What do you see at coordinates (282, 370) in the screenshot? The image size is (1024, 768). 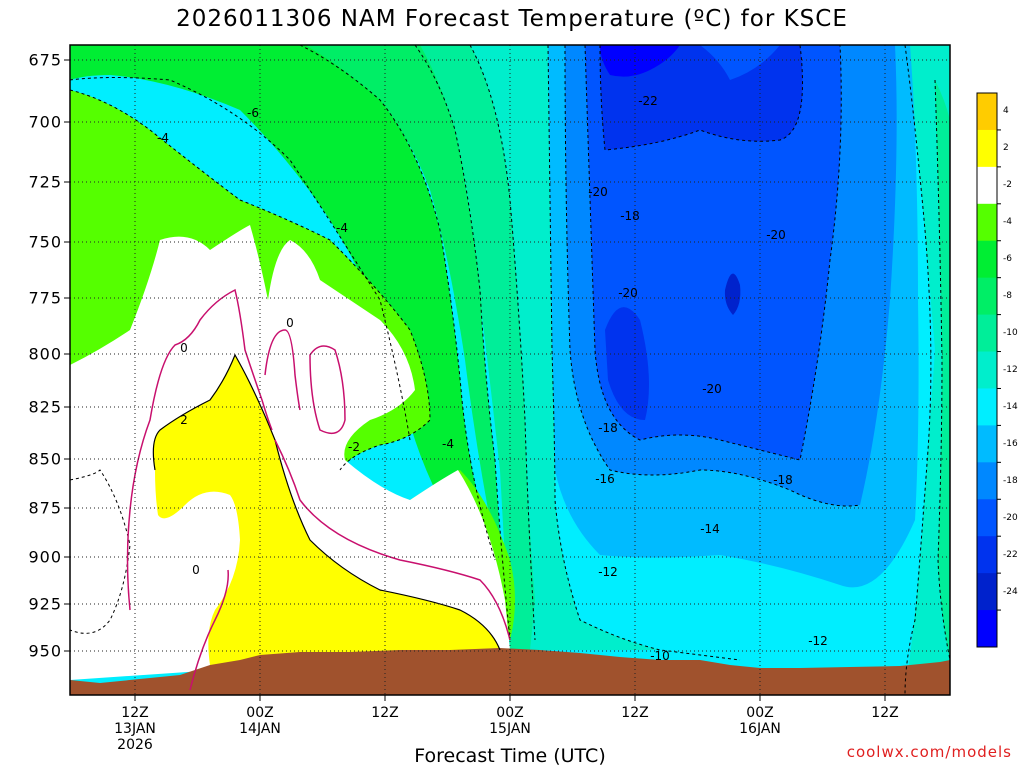 I see `zero-contour-c` at bounding box center [282, 370].